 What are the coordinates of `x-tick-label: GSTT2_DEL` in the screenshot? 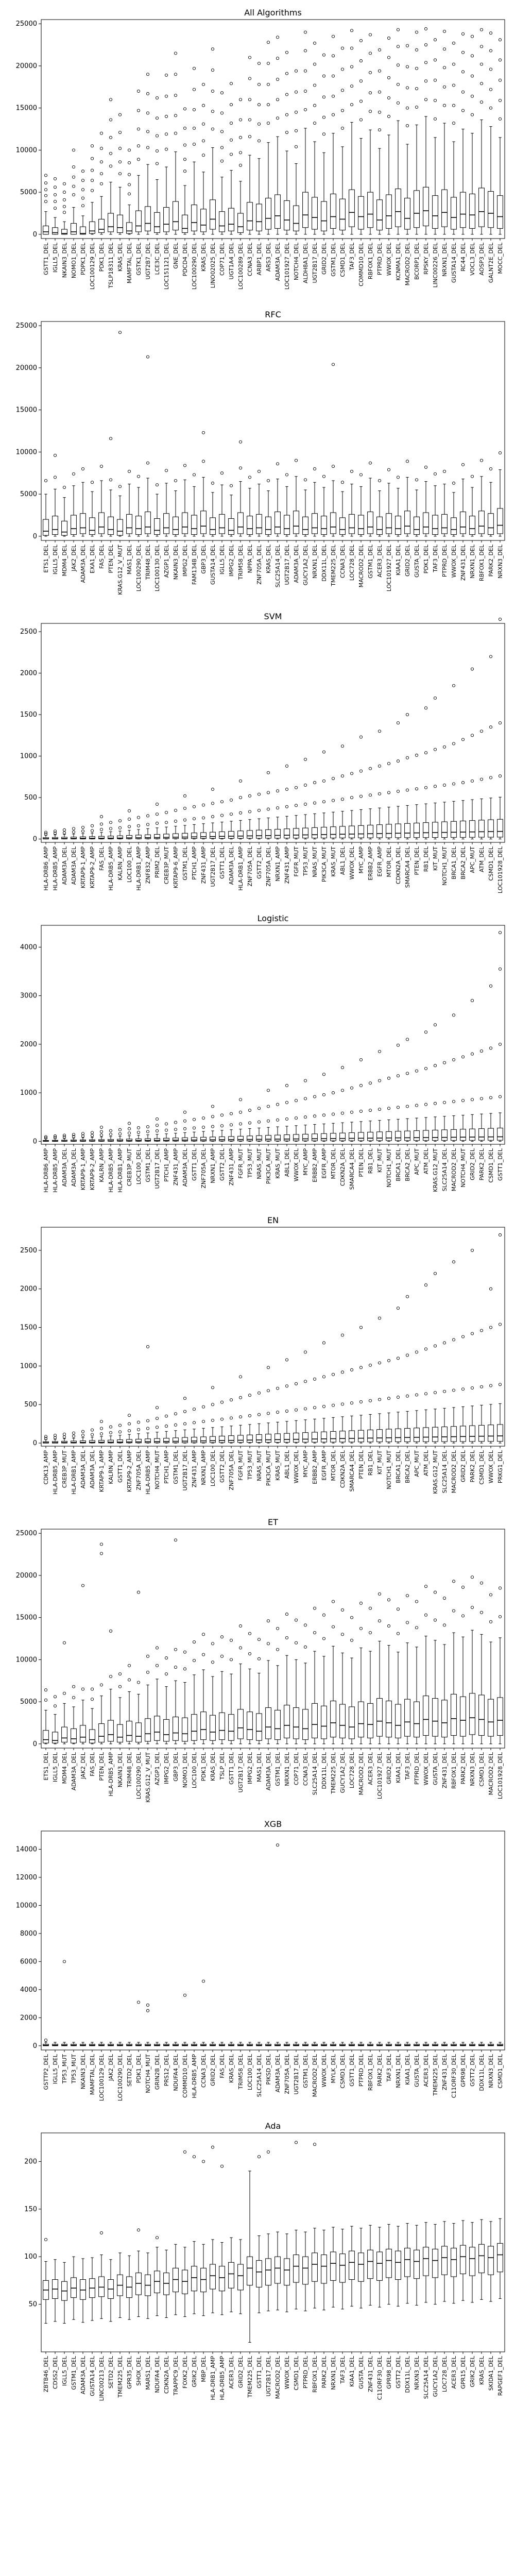 It's located at (259, 862).